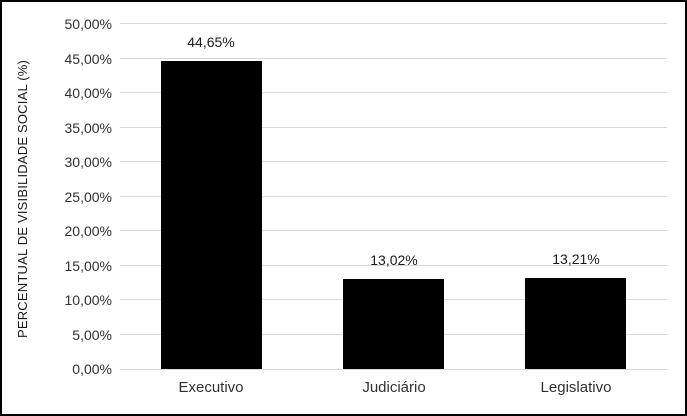  What do you see at coordinates (394, 260) in the screenshot?
I see `bar-value-label: 13,02%` at bounding box center [394, 260].